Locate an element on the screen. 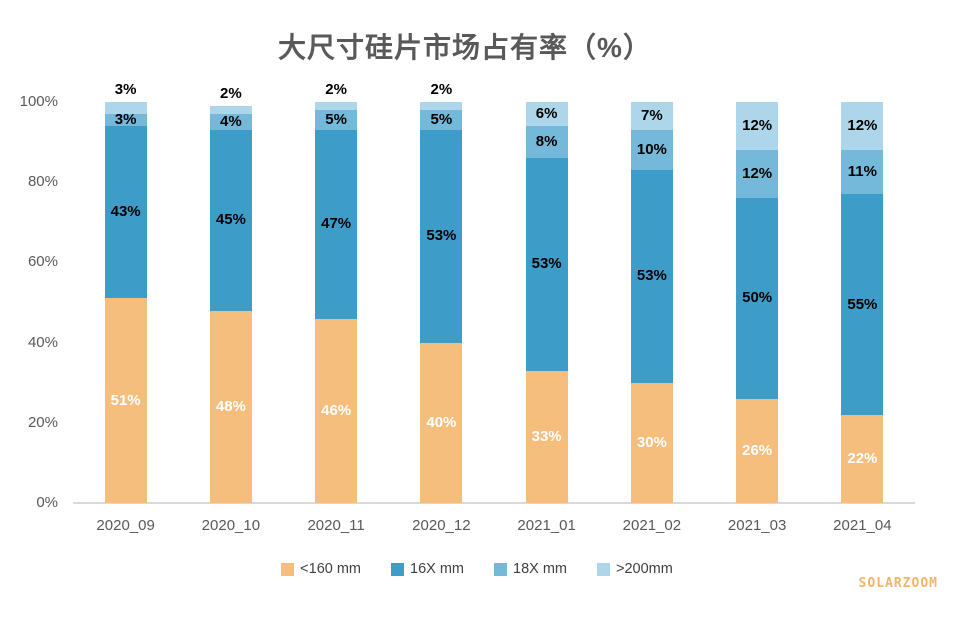 This screenshot has width=954, height=619. x-axis-category-label: 2021_04 is located at coordinates (862, 525).